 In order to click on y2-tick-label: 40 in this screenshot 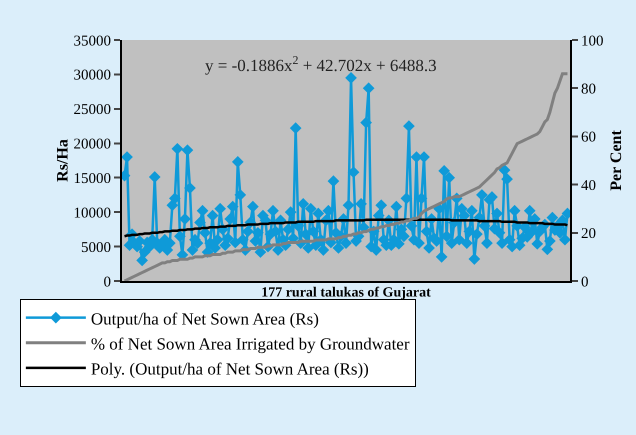, I will do `click(588, 186)`.